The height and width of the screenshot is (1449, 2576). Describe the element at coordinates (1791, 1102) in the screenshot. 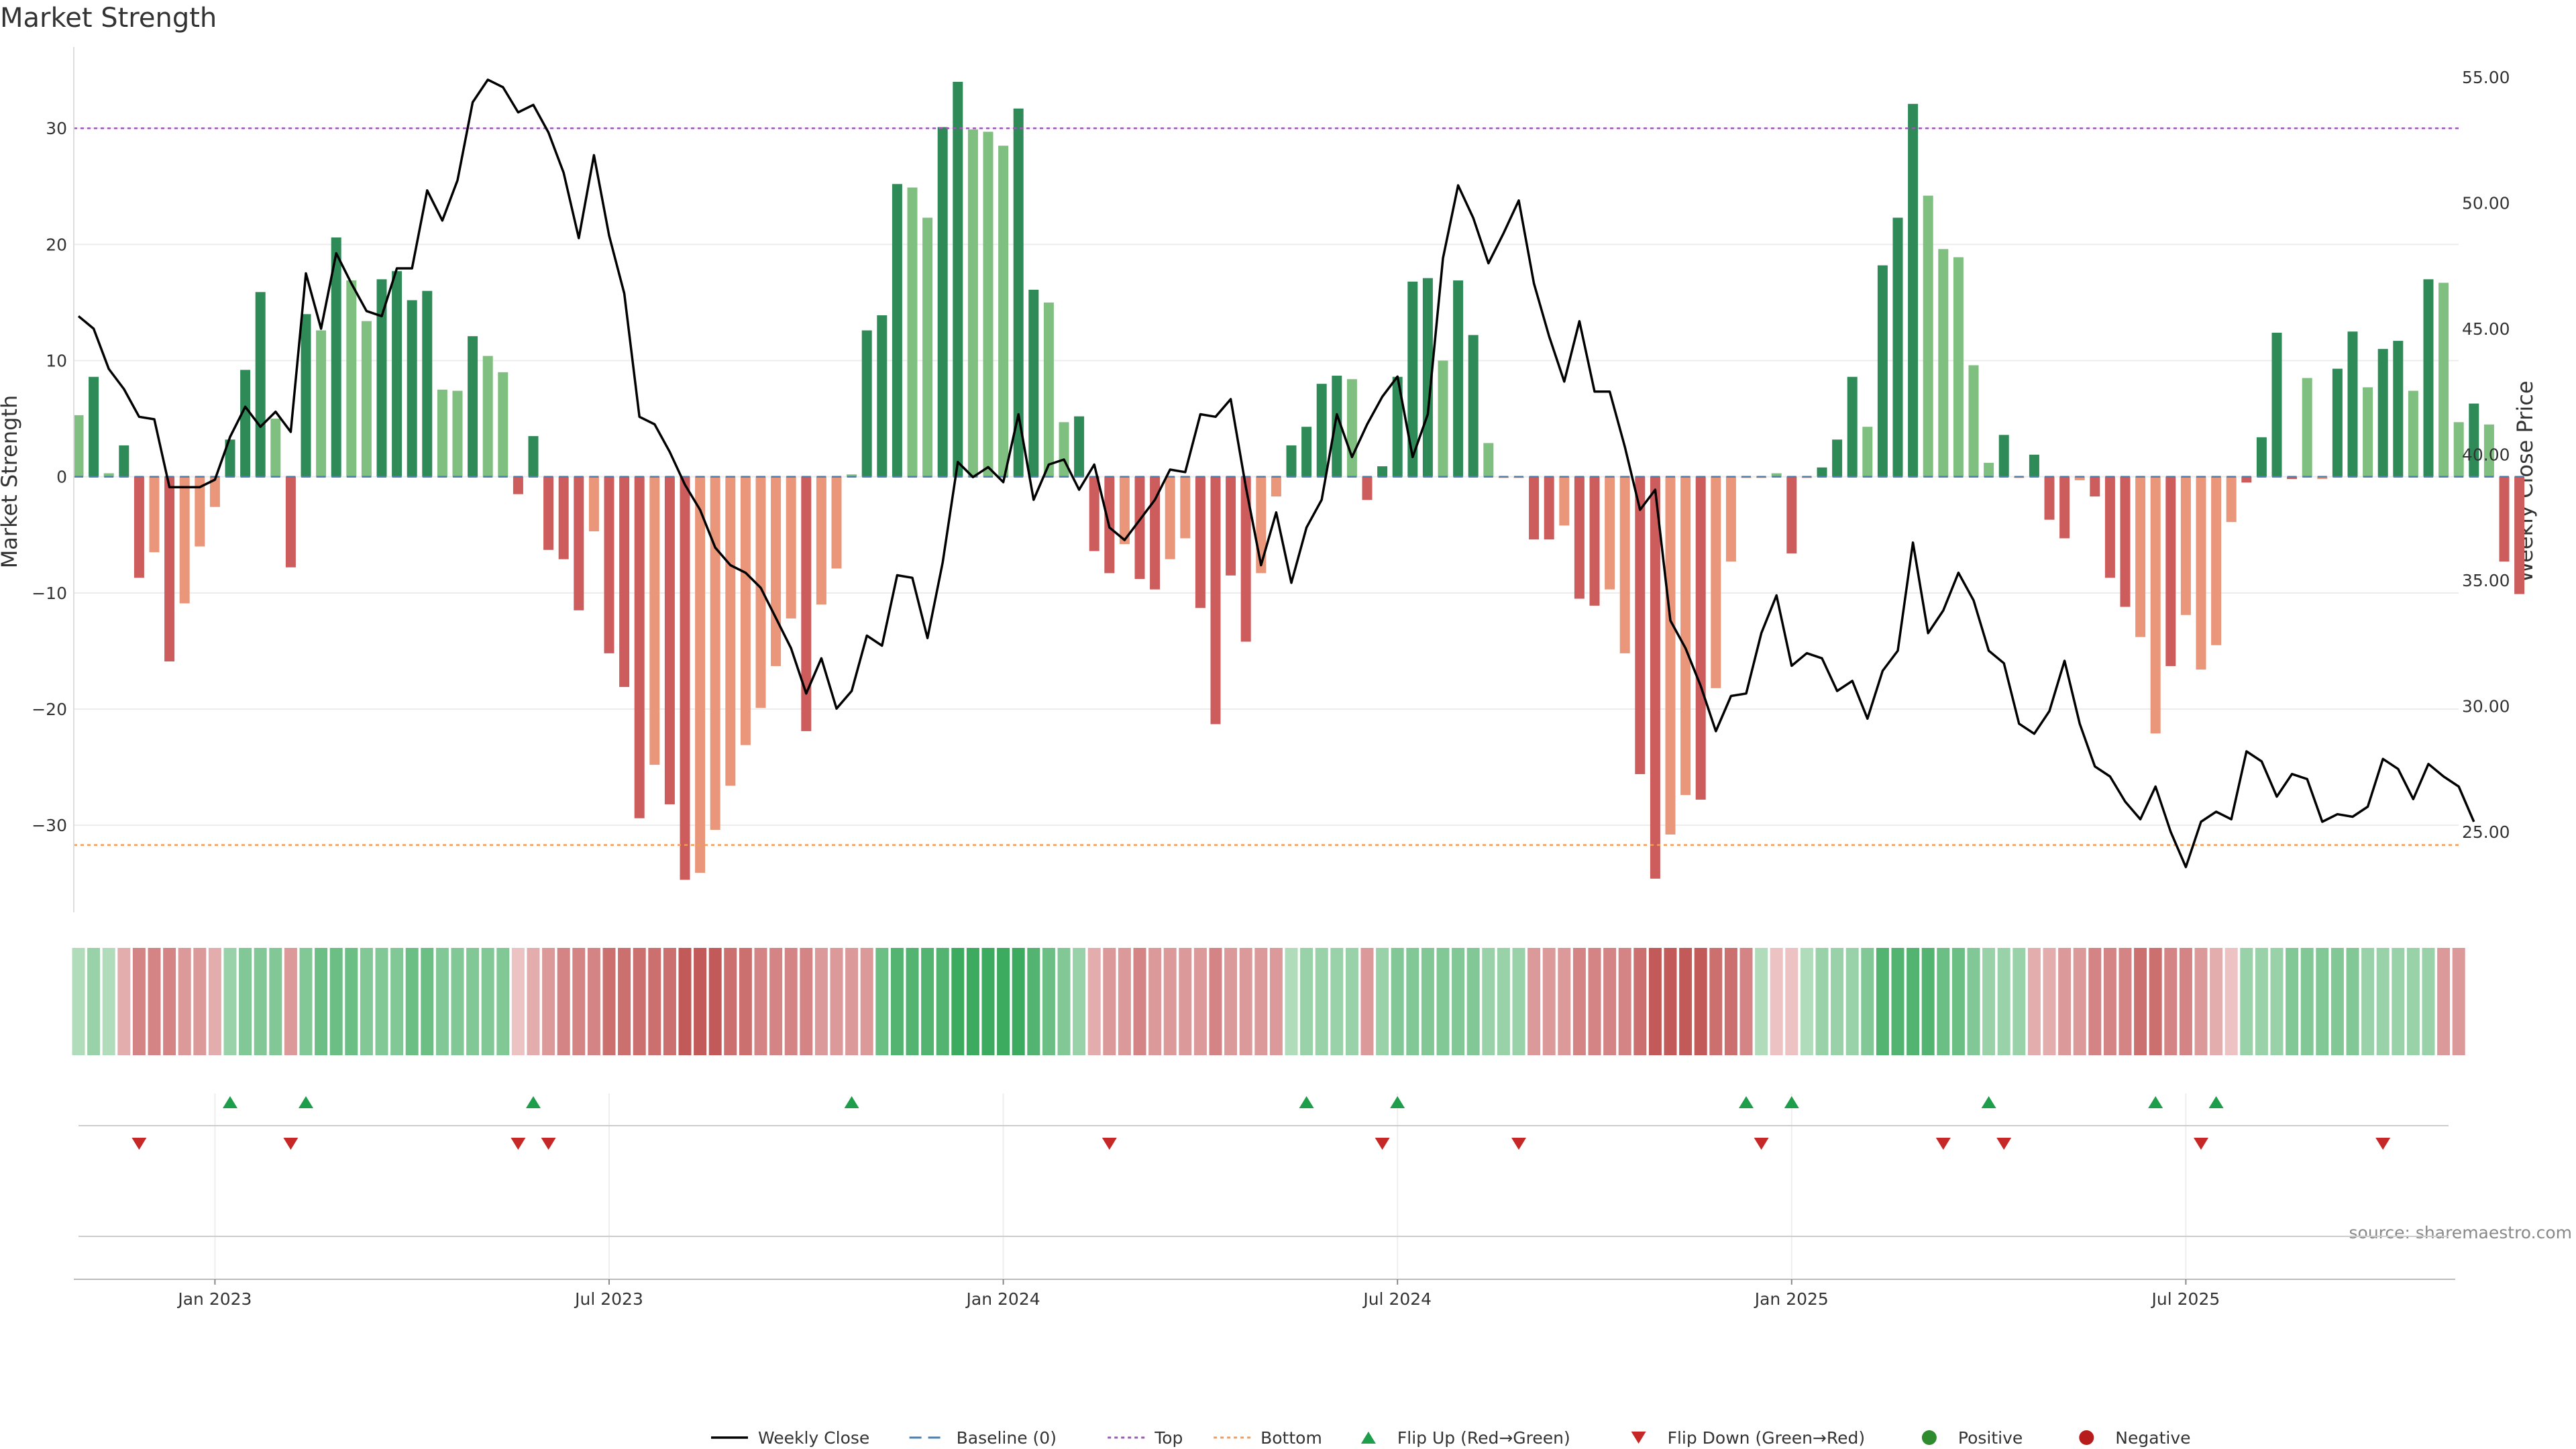

I see `flip-up-marker` at that location.